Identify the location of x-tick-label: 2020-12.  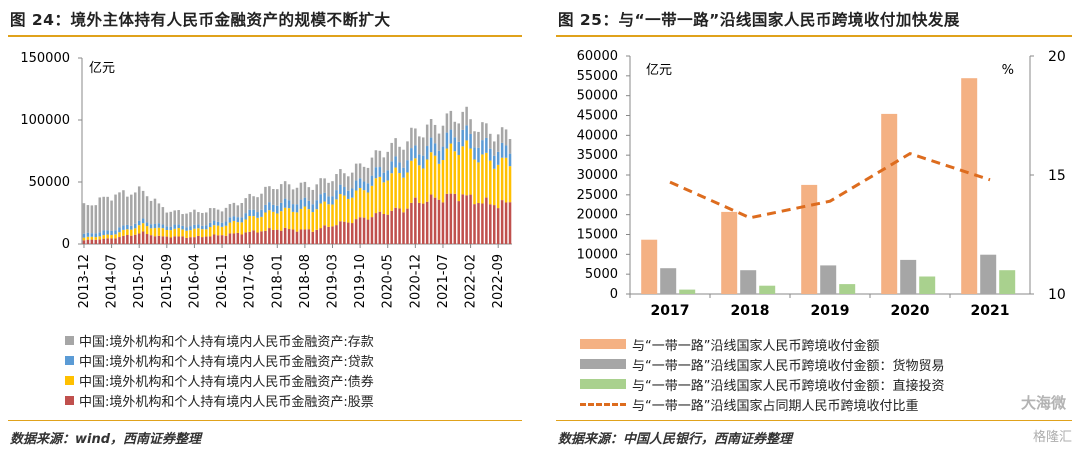
(415, 281).